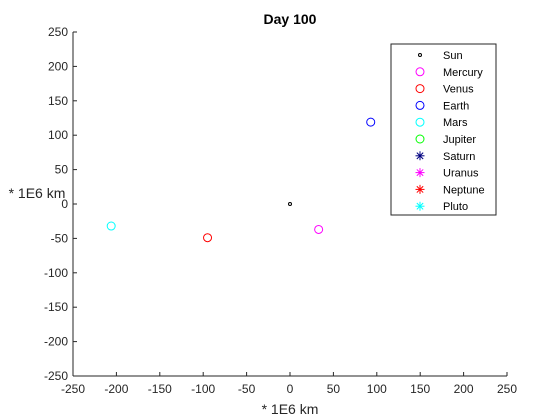 The width and height of the screenshot is (560, 420). I want to click on x-axis-label: * 1E6 km, so click(290, 409).